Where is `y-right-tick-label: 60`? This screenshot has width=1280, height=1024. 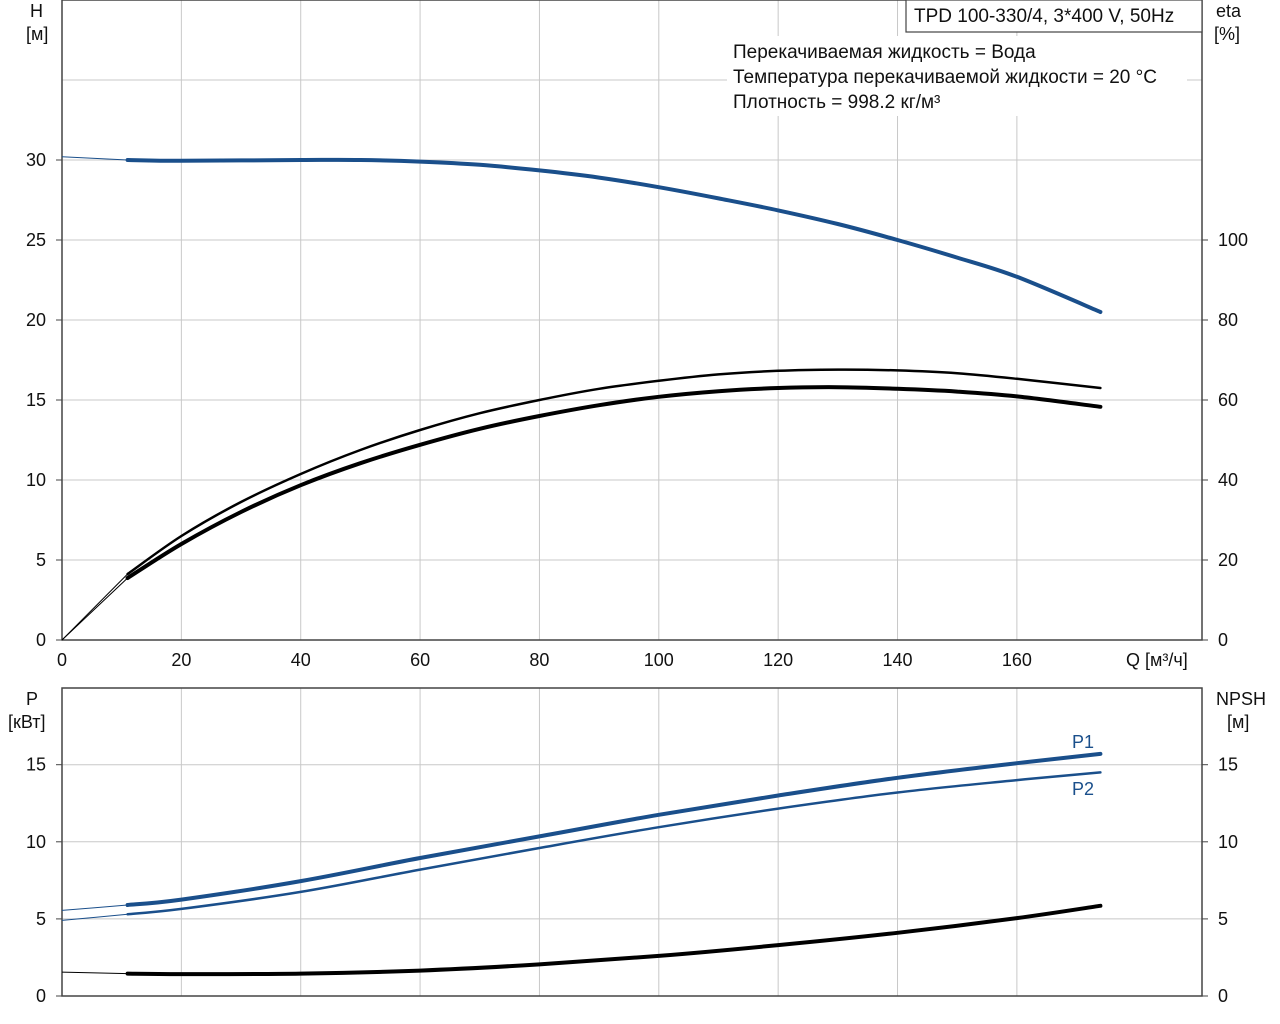
y-right-tick-label: 60 is located at coordinates (1228, 400).